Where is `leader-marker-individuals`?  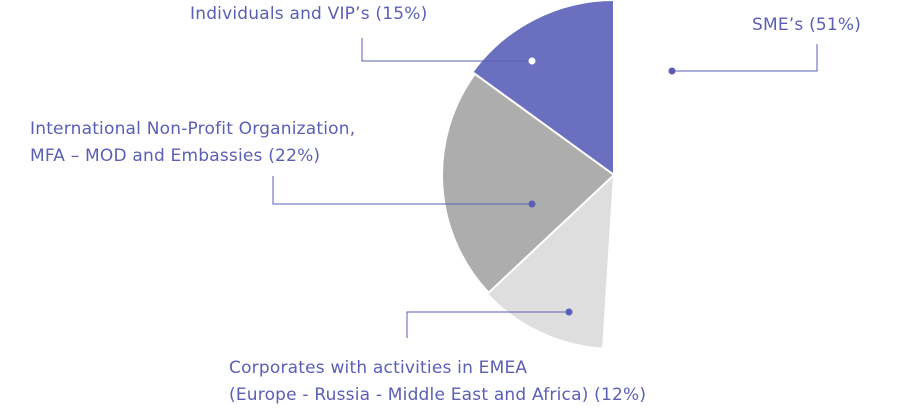
leader-marker-individuals is located at coordinates (532, 61).